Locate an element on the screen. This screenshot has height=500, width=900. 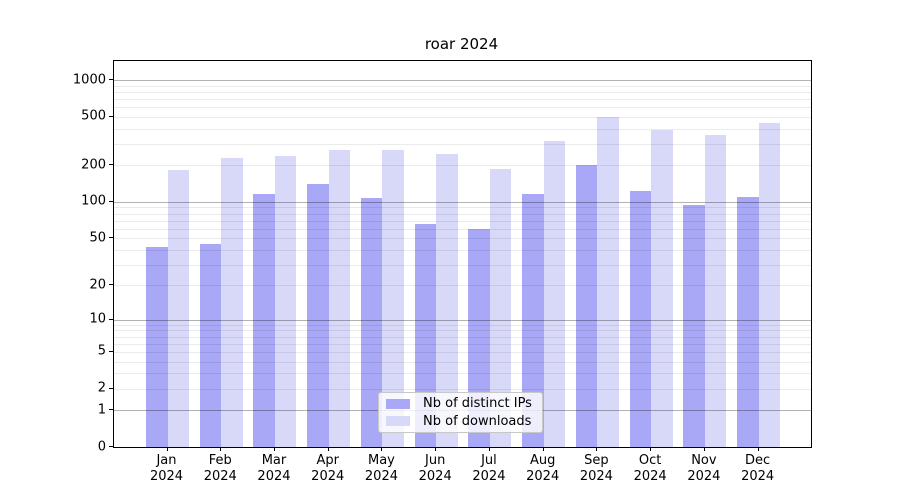
bar-downloads-feb is located at coordinates (232, 302).